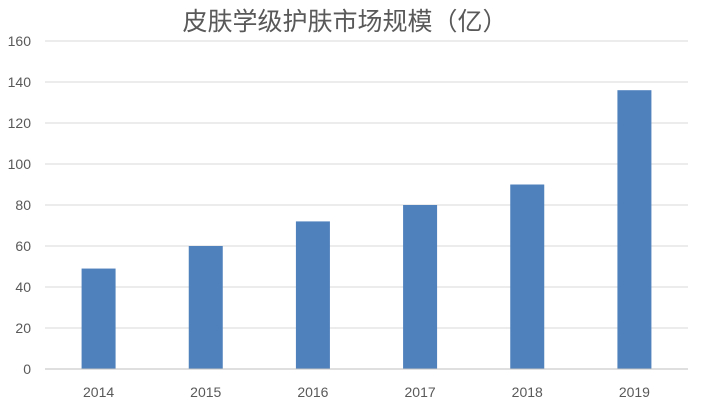 The image size is (705, 410). I want to click on x-tick-label: 2016, so click(312, 392).